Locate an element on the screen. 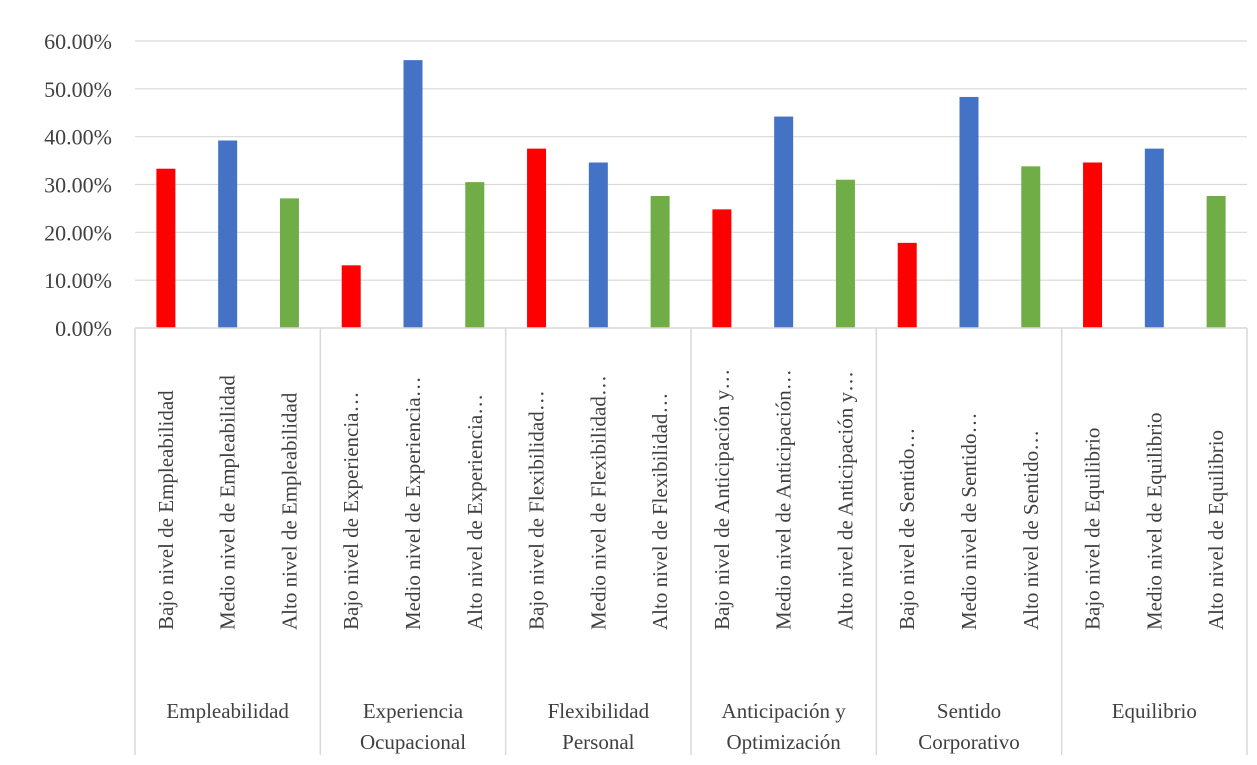  category-label: Alto nivel de Equilibrio is located at coordinates (1216, 530).